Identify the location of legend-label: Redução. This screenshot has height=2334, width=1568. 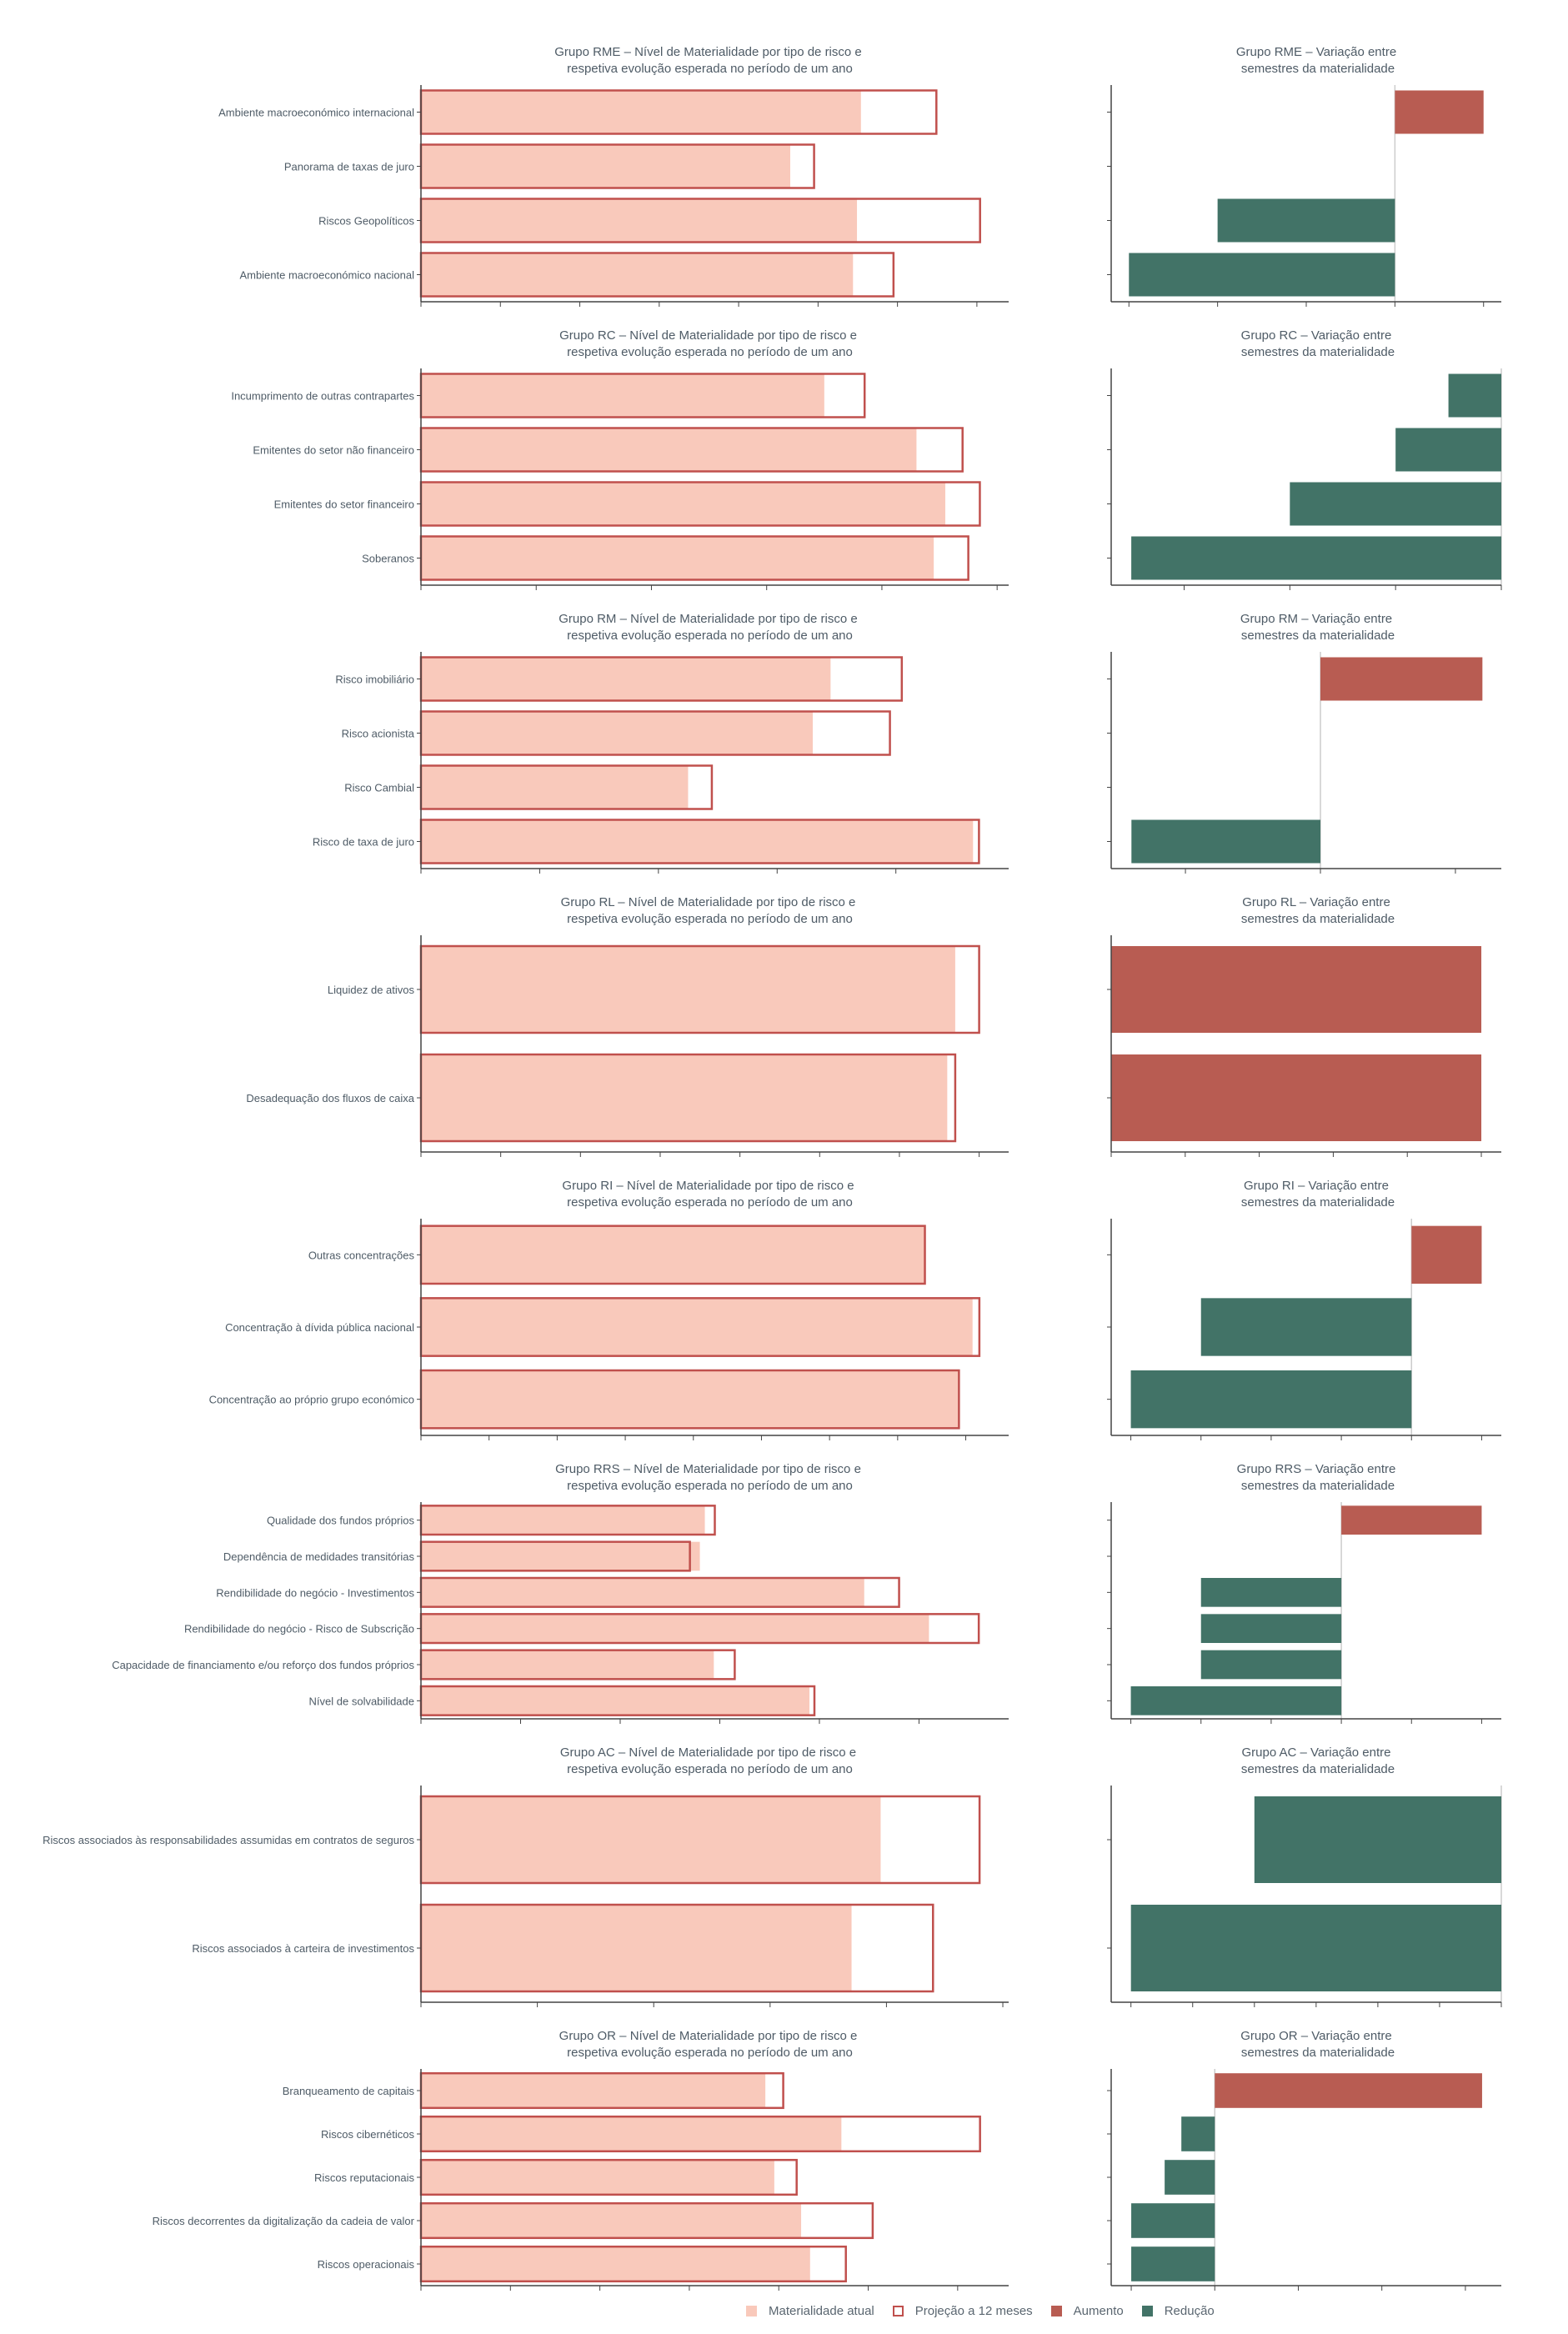
(1189, 2311).